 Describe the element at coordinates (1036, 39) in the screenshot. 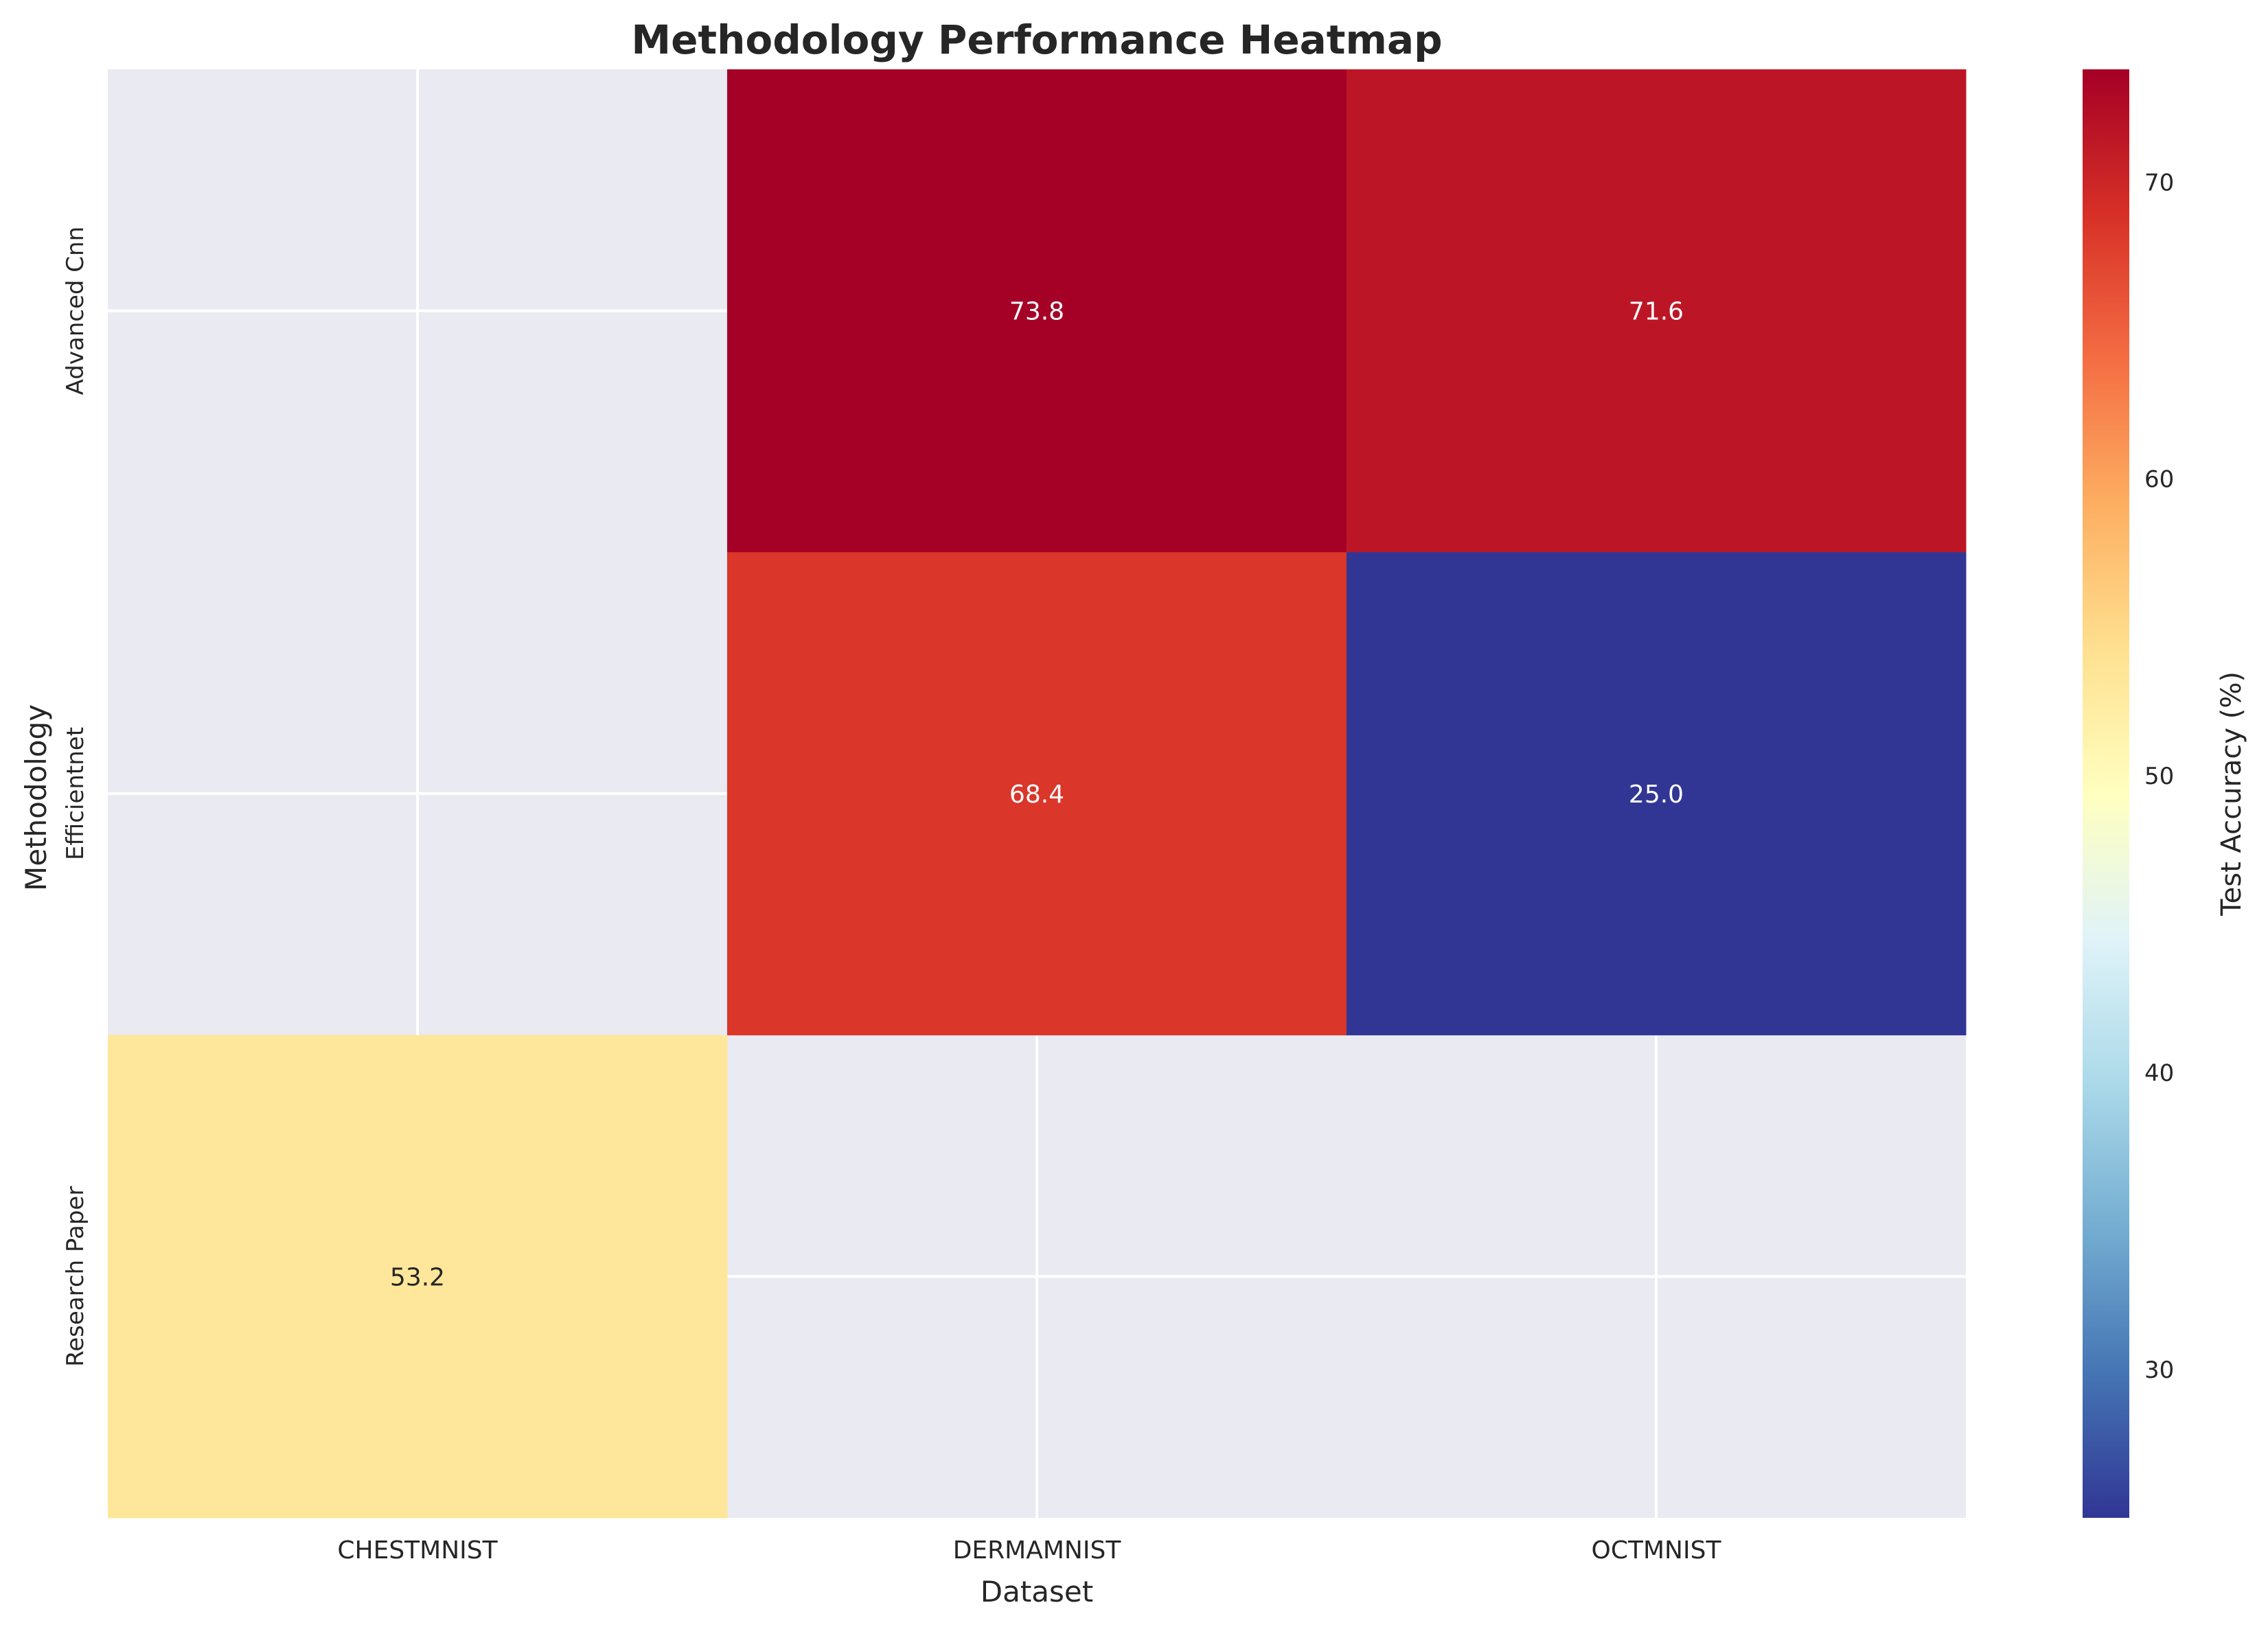

I see `chart-title: Methodology Performance Heatmap` at that location.